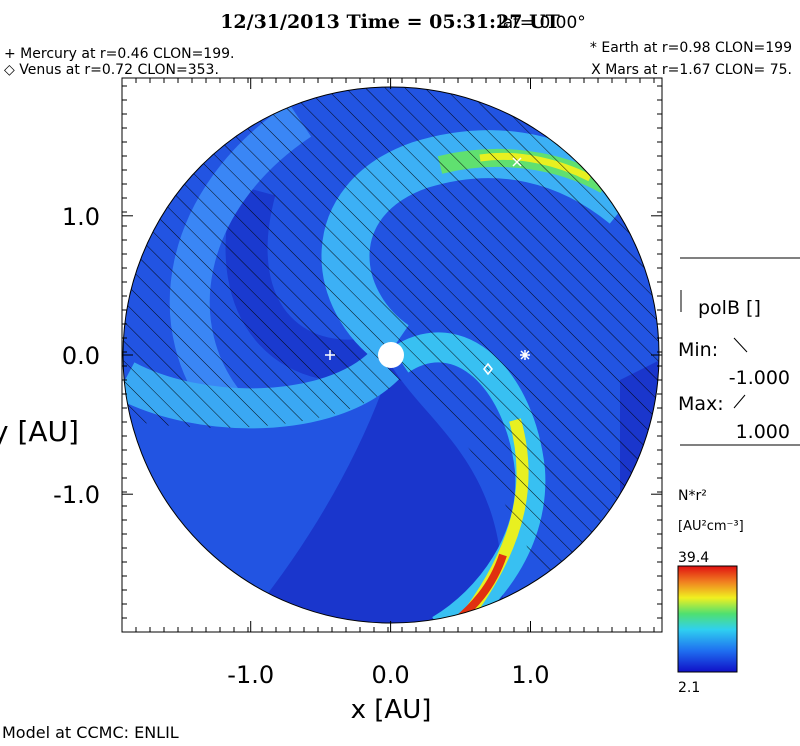  What do you see at coordinates (391, 710) in the screenshot?
I see `x-axis-label: x [AU]` at bounding box center [391, 710].